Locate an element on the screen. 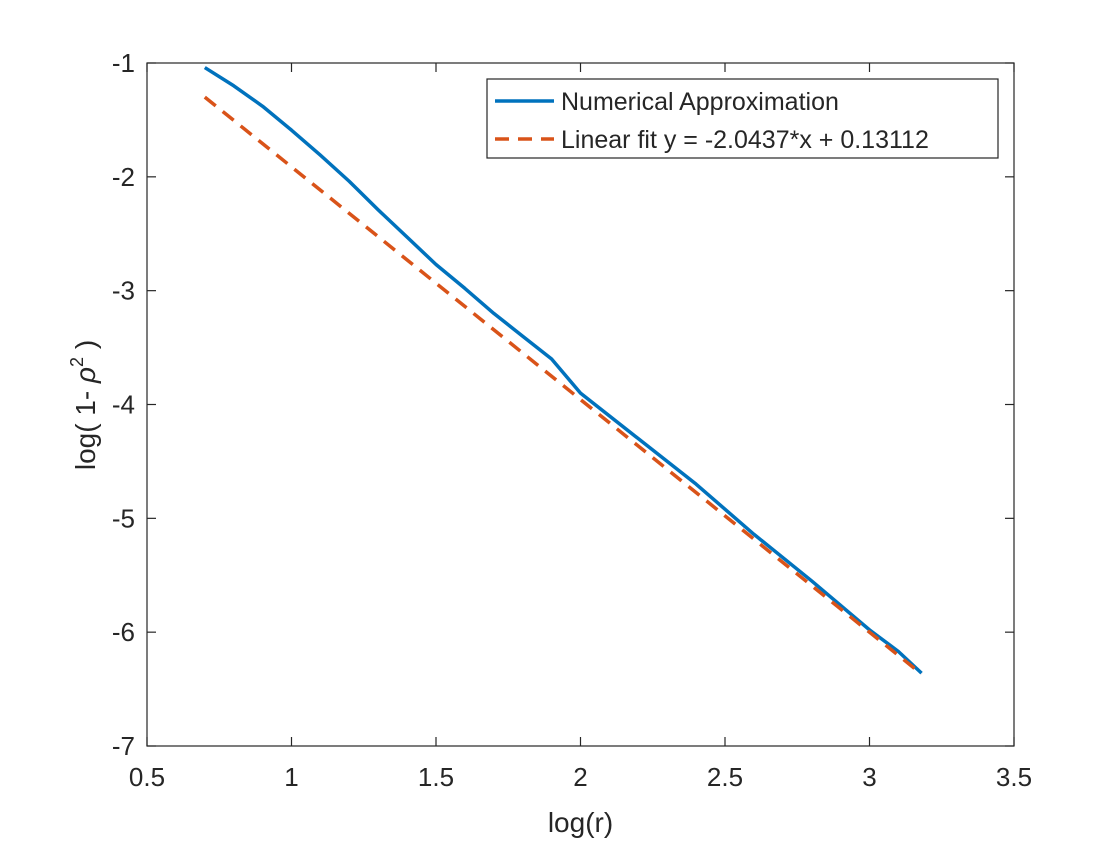 The width and height of the screenshot is (1120, 845). x-tick-label: 2 is located at coordinates (580, 777).